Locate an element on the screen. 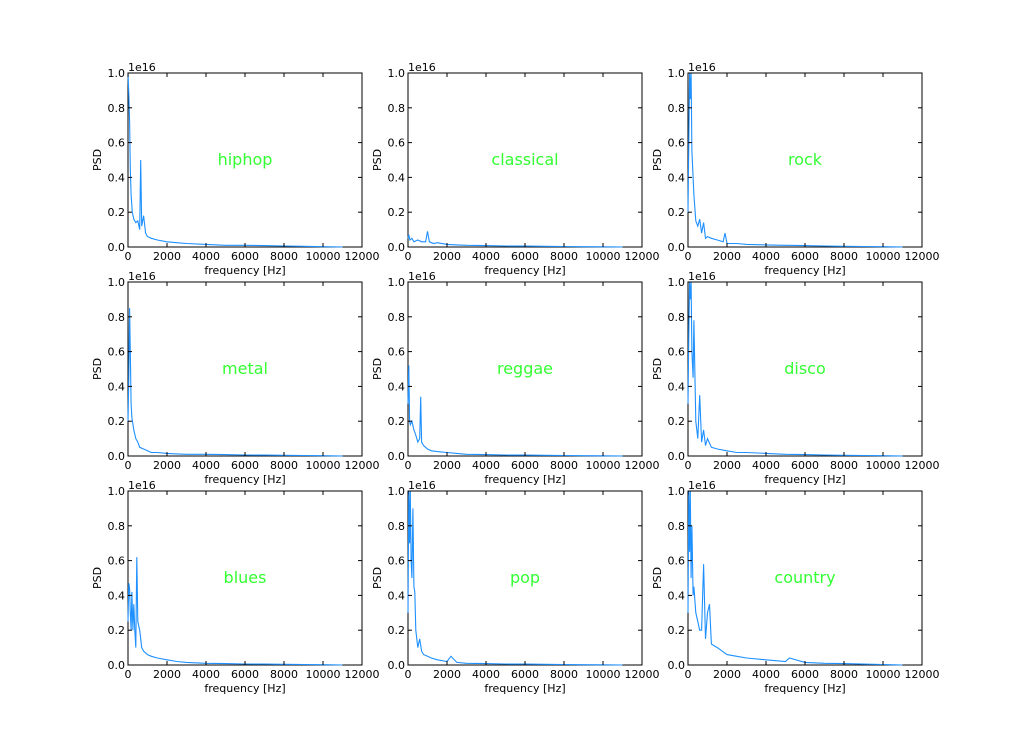  genre-label: pop is located at coordinates (525, 577).